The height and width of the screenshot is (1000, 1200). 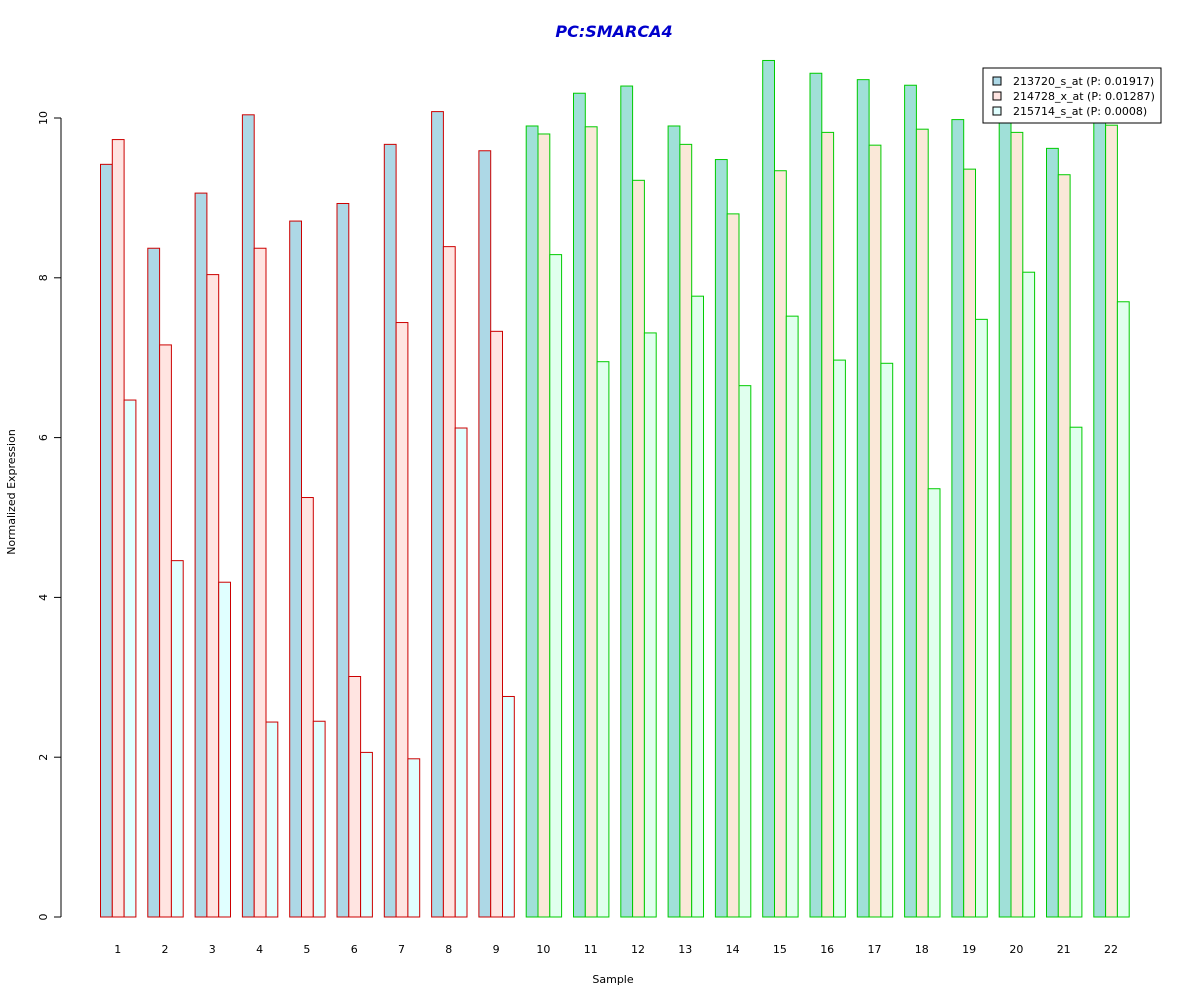 What do you see at coordinates (1016, 949) in the screenshot?
I see `x-tick-label: 20` at bounding box center [1016, 949].